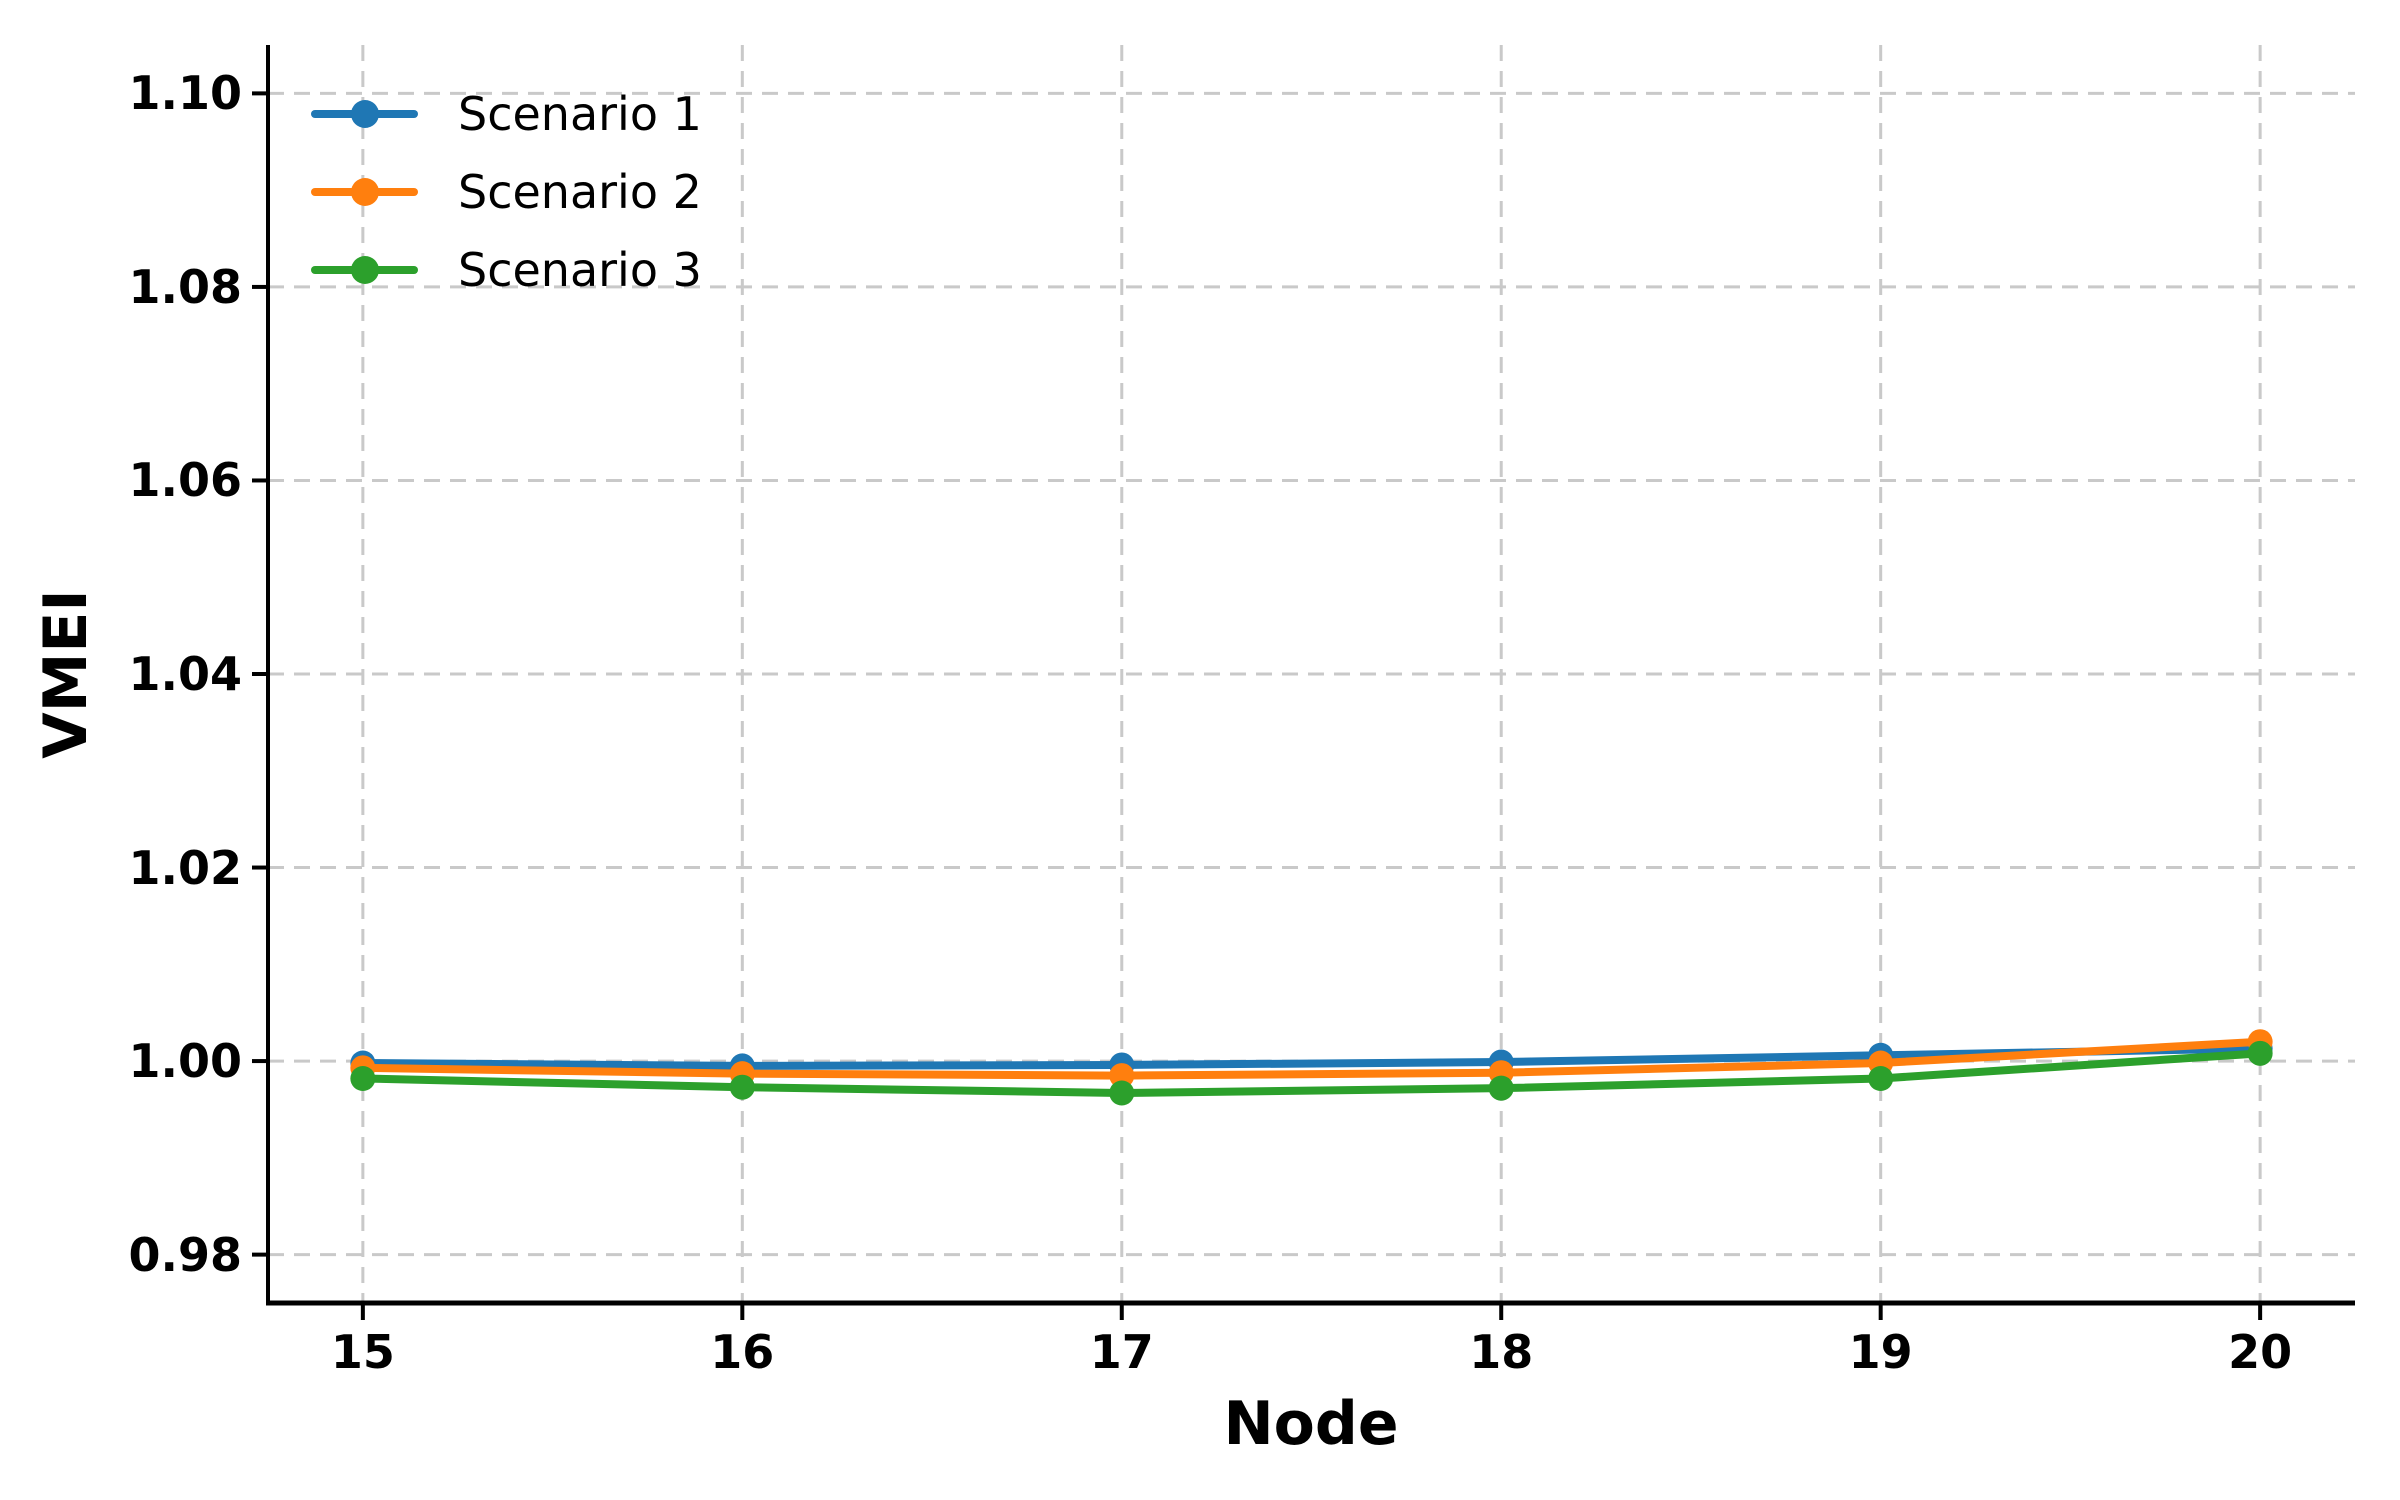  Describe the element at coordinates (364, 114) in the screenshot. I see `scenario-1-line-marker-icon` at that location.